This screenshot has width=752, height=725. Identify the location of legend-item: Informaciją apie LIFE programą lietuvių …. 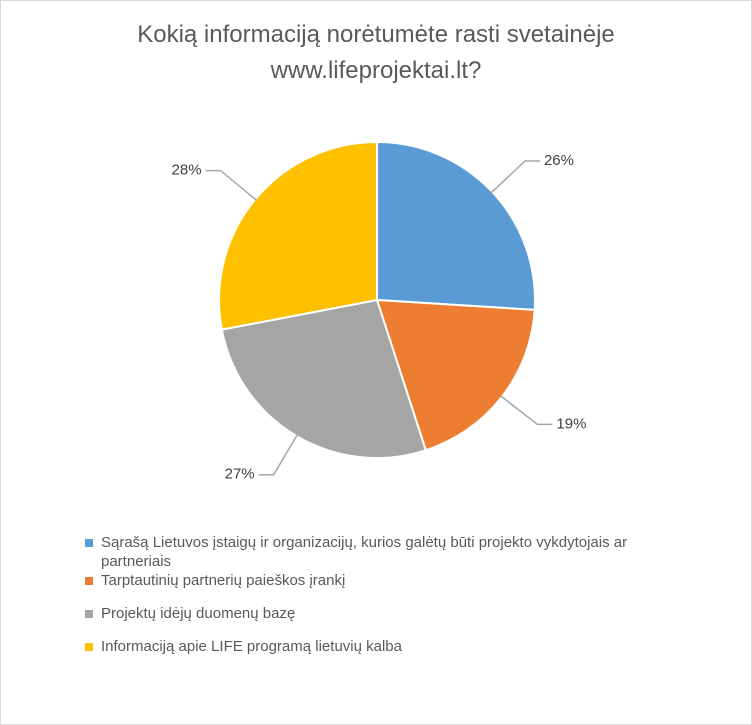
(393, 646).